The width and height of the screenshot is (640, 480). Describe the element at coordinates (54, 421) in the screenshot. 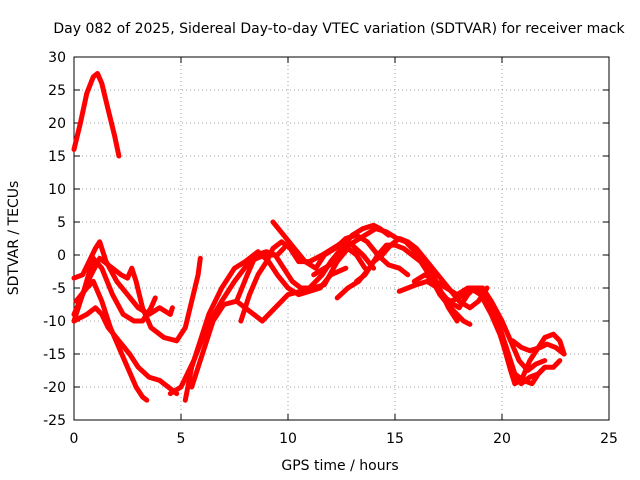

I see `y-tick-label: -25` at that location.